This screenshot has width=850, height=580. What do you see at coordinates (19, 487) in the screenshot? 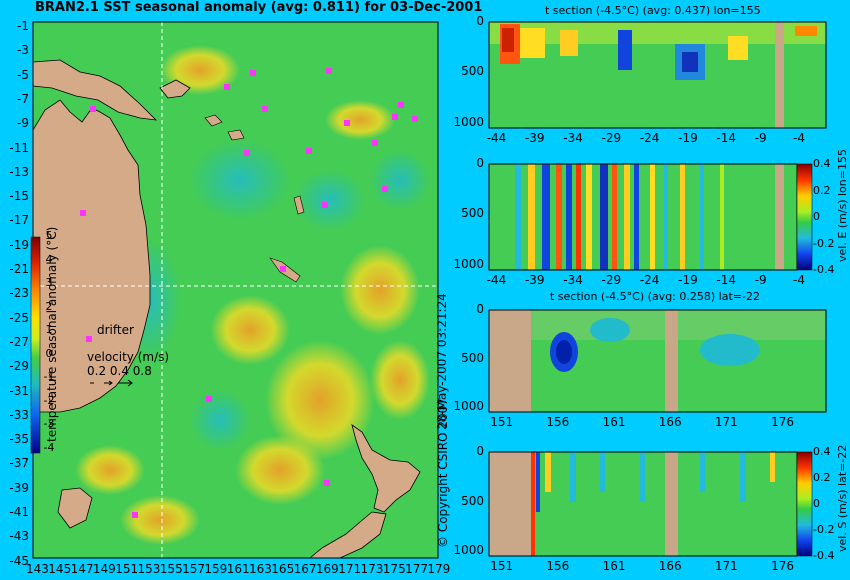
I see `lat-tick-label: -39` at bounding box center [19, 487].